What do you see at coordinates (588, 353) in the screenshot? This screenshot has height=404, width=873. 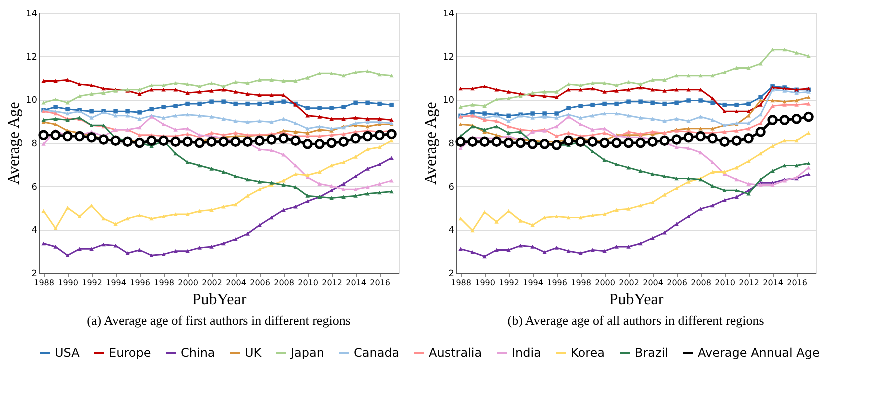 I see `legend-label: Korea` at bounding box center [588, 353].